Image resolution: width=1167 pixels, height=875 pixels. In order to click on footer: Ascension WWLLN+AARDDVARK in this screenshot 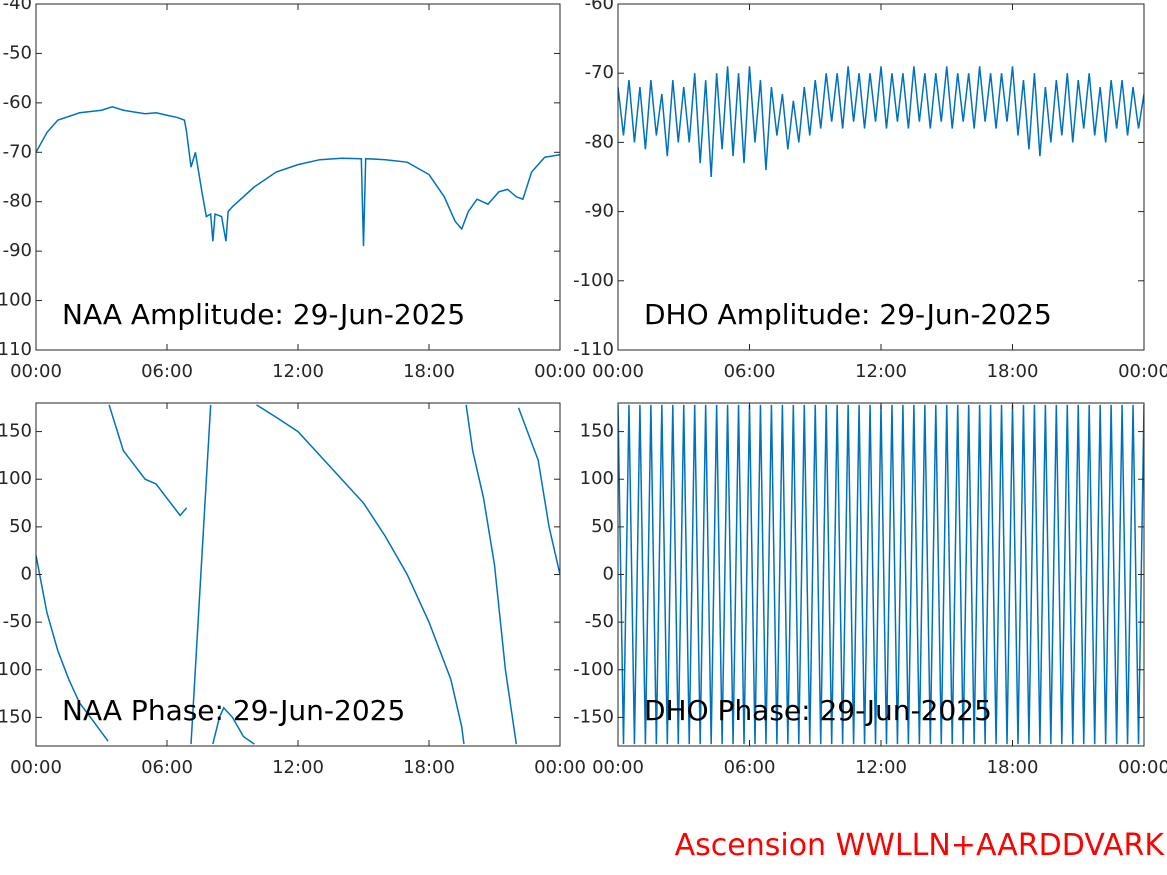, I will do `click(920, 845)`.